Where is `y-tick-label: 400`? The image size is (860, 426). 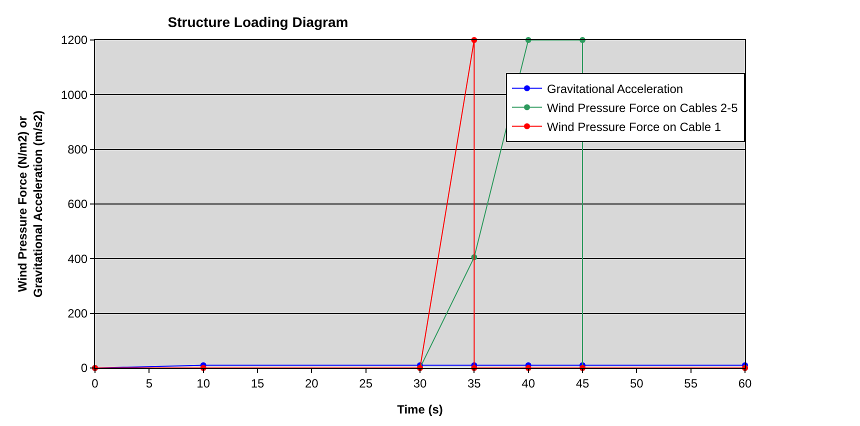 y-tick-label: 400 is located at coordinates (78, 259).